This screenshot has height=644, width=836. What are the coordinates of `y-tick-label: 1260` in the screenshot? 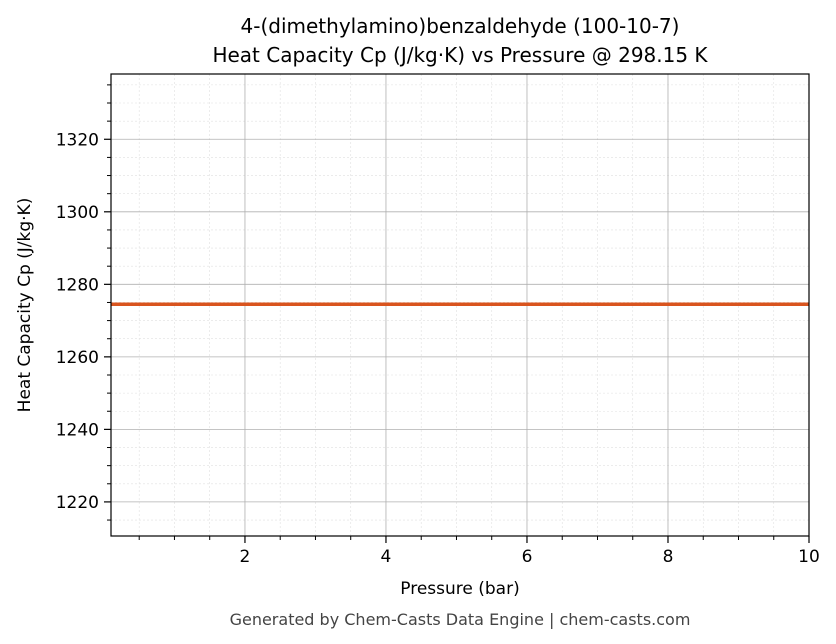 It's located at (77, 358).